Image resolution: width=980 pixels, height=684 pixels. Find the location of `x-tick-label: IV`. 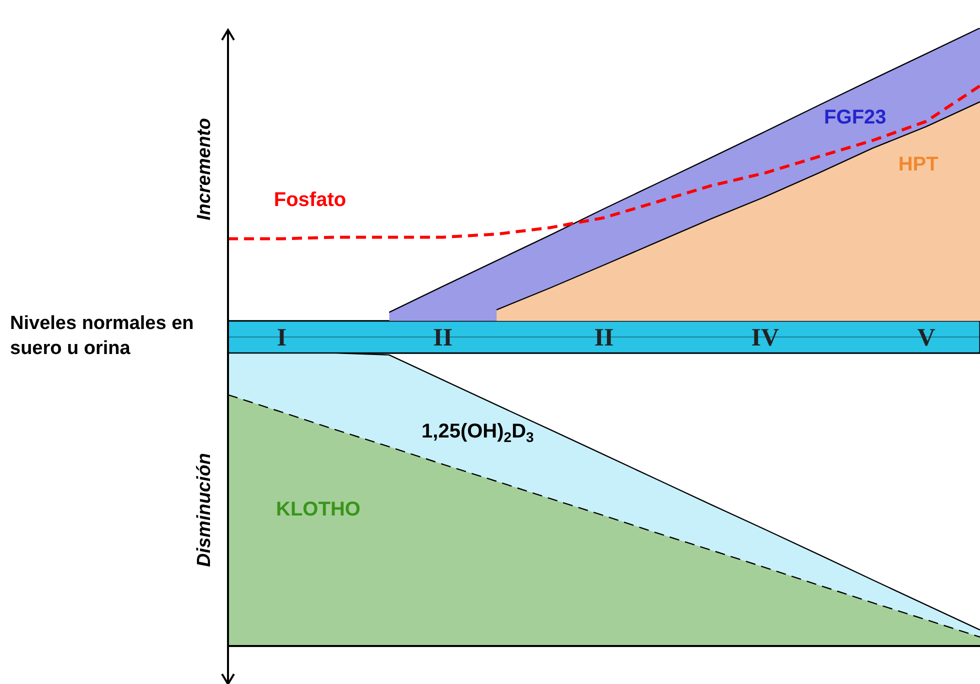

x-tick-label: IV is located at coordinates (765, 338).